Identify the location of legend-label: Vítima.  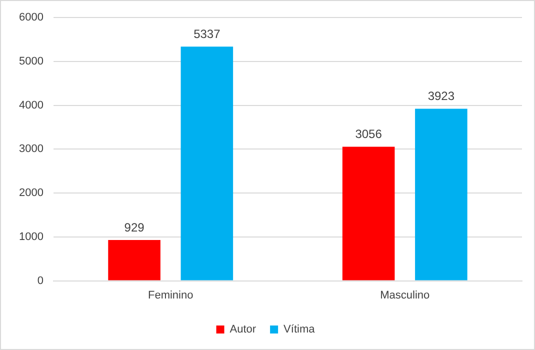
(300, 330).